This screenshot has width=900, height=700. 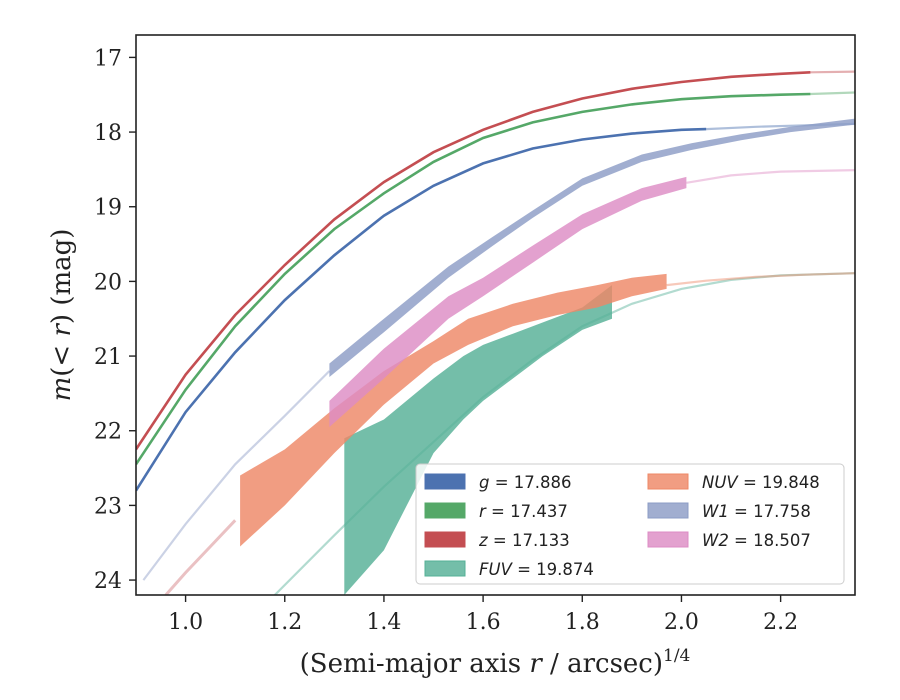 What do you see at coordinates (108, 133) in the screenshot?
I see `y-tick-label: 18` at bounding box center [108, 133].